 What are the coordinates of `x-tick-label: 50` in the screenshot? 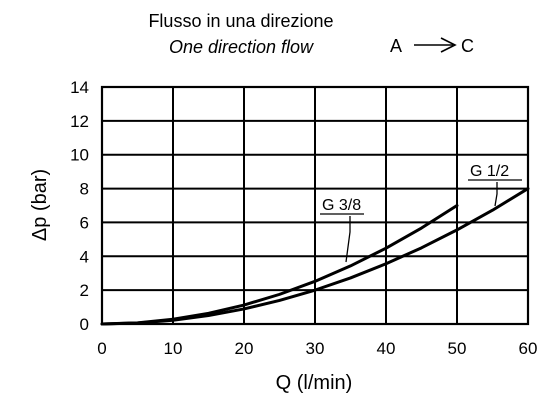 It's located at (457, 348).